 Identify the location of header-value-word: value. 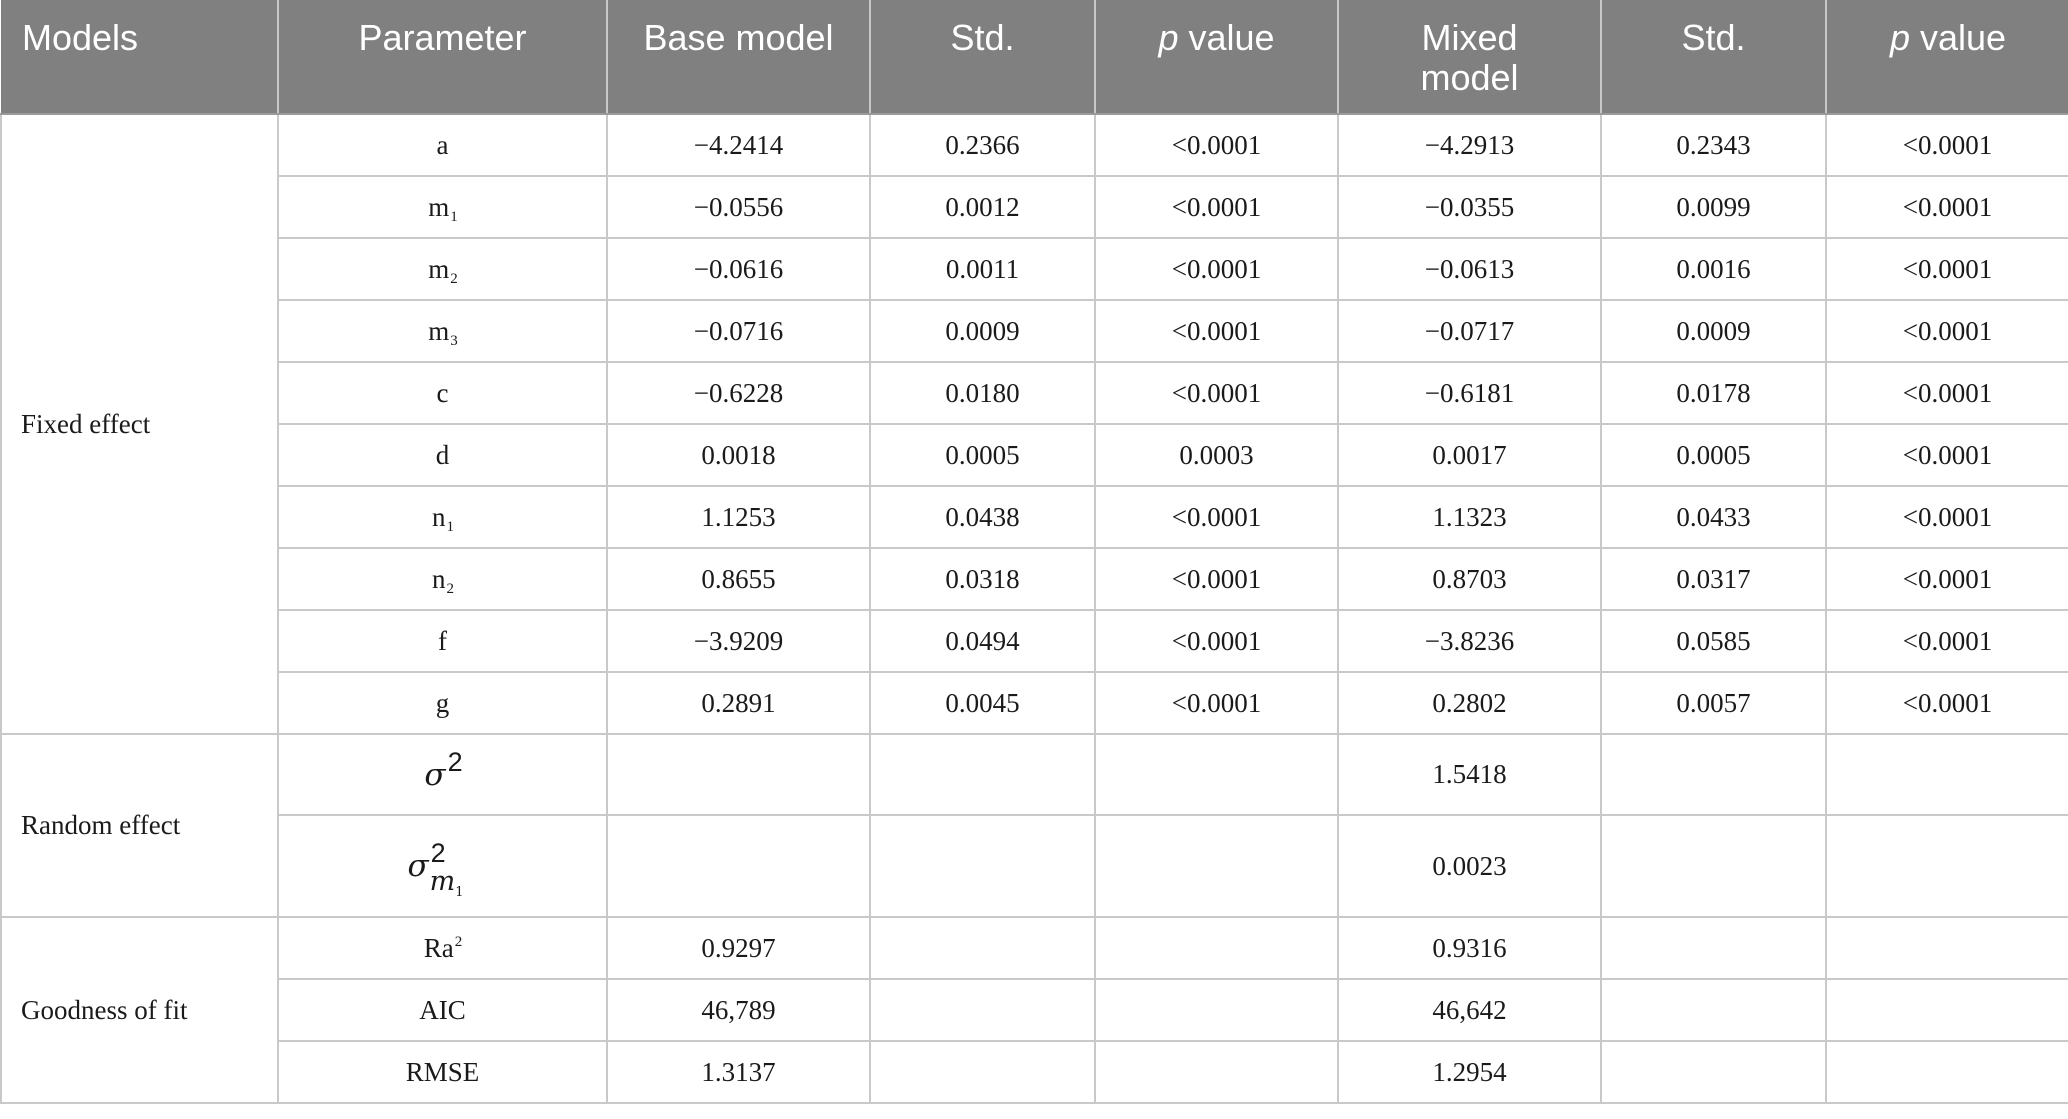
(1226, 37).